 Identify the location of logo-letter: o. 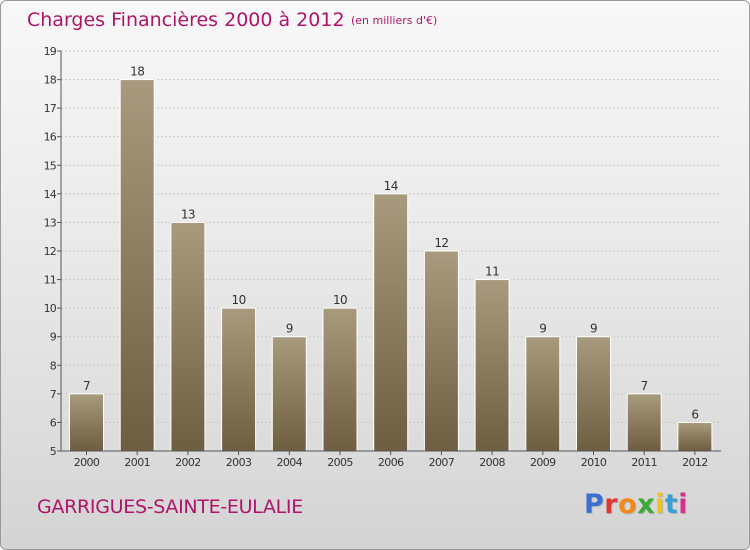
(628, 504).